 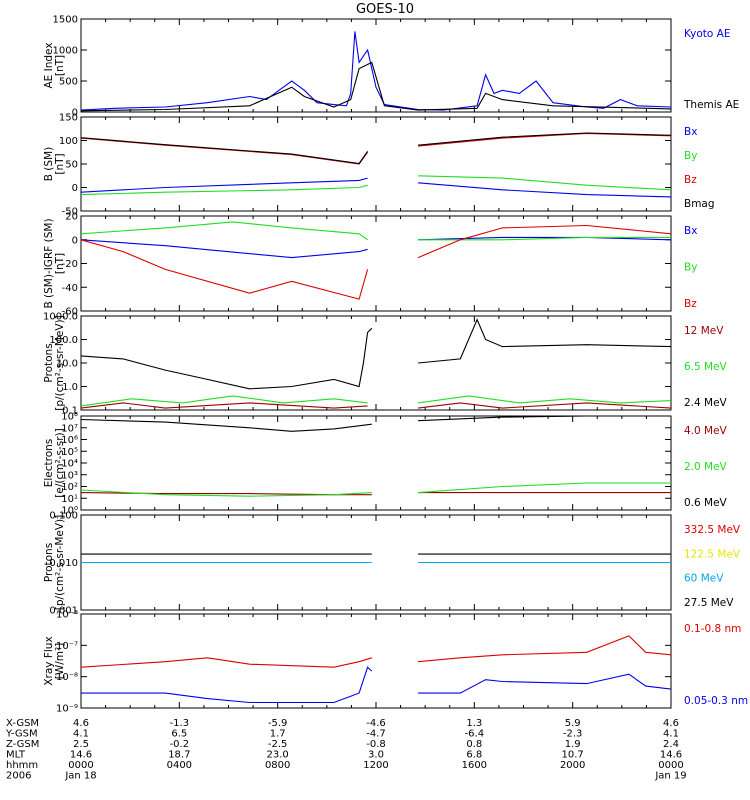 I want to click on panel-6-legend-2: 122.5 MeV, so click(x=712, y=554).